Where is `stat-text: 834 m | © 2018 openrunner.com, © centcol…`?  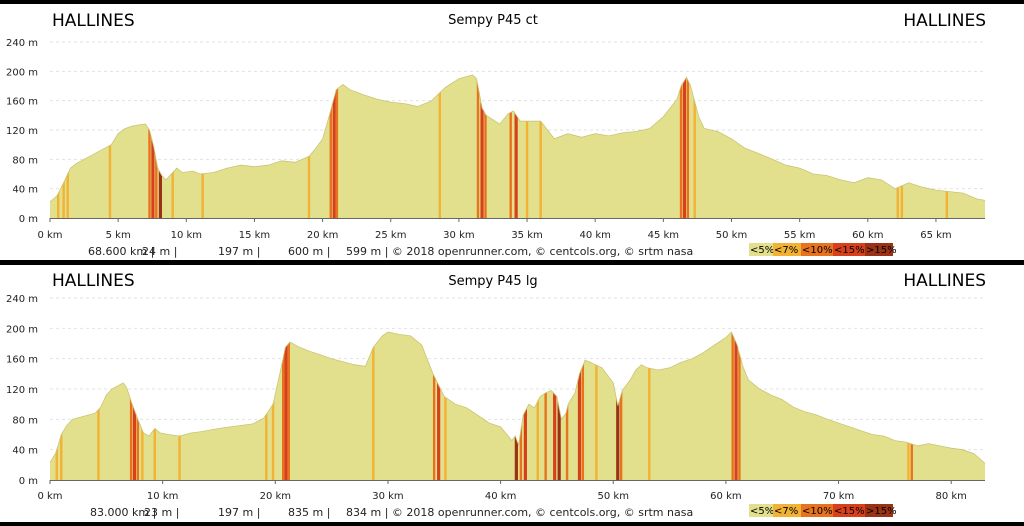 stat-text: 834 m | © 2018 openrunner.com, © centcol… is located at coordinates (519, 512).